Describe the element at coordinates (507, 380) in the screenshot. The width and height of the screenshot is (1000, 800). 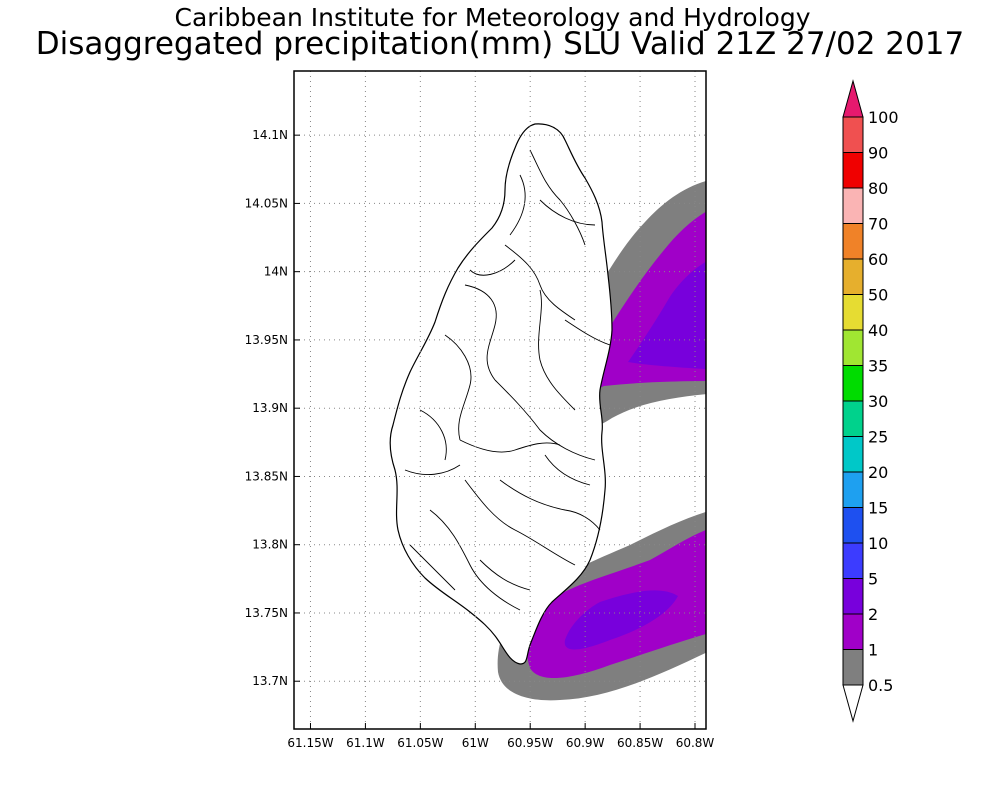
I see `district-boundaries` at that location.